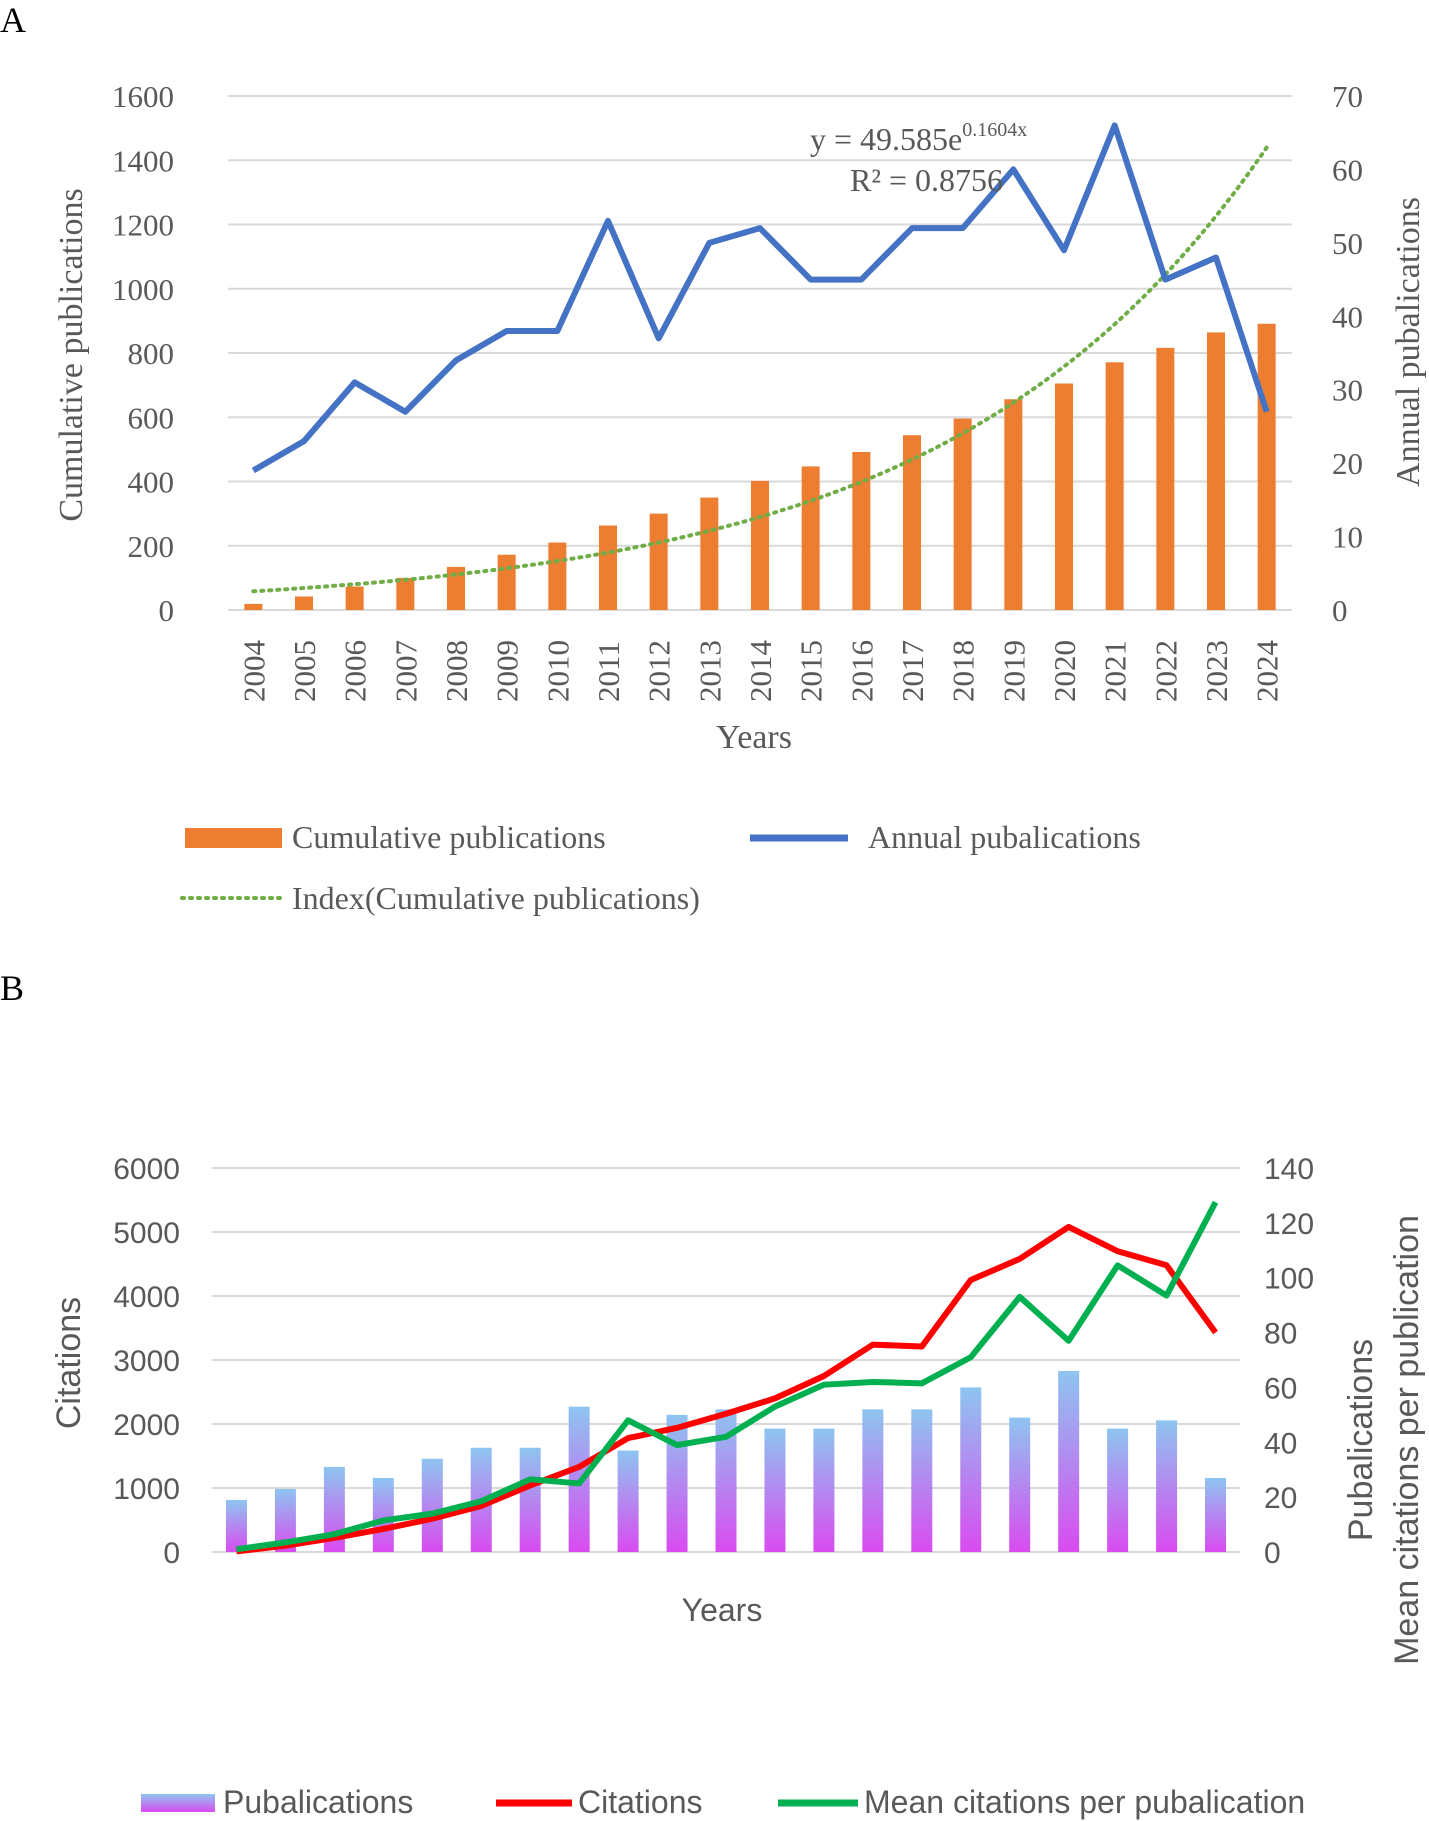 The width and height of the screenshot is (1429, 1821). What do you see at coordinates (1347, 390) in the screenshot?
I see `right-axis-tick-label: 30` at bounding box center [1347, 390].